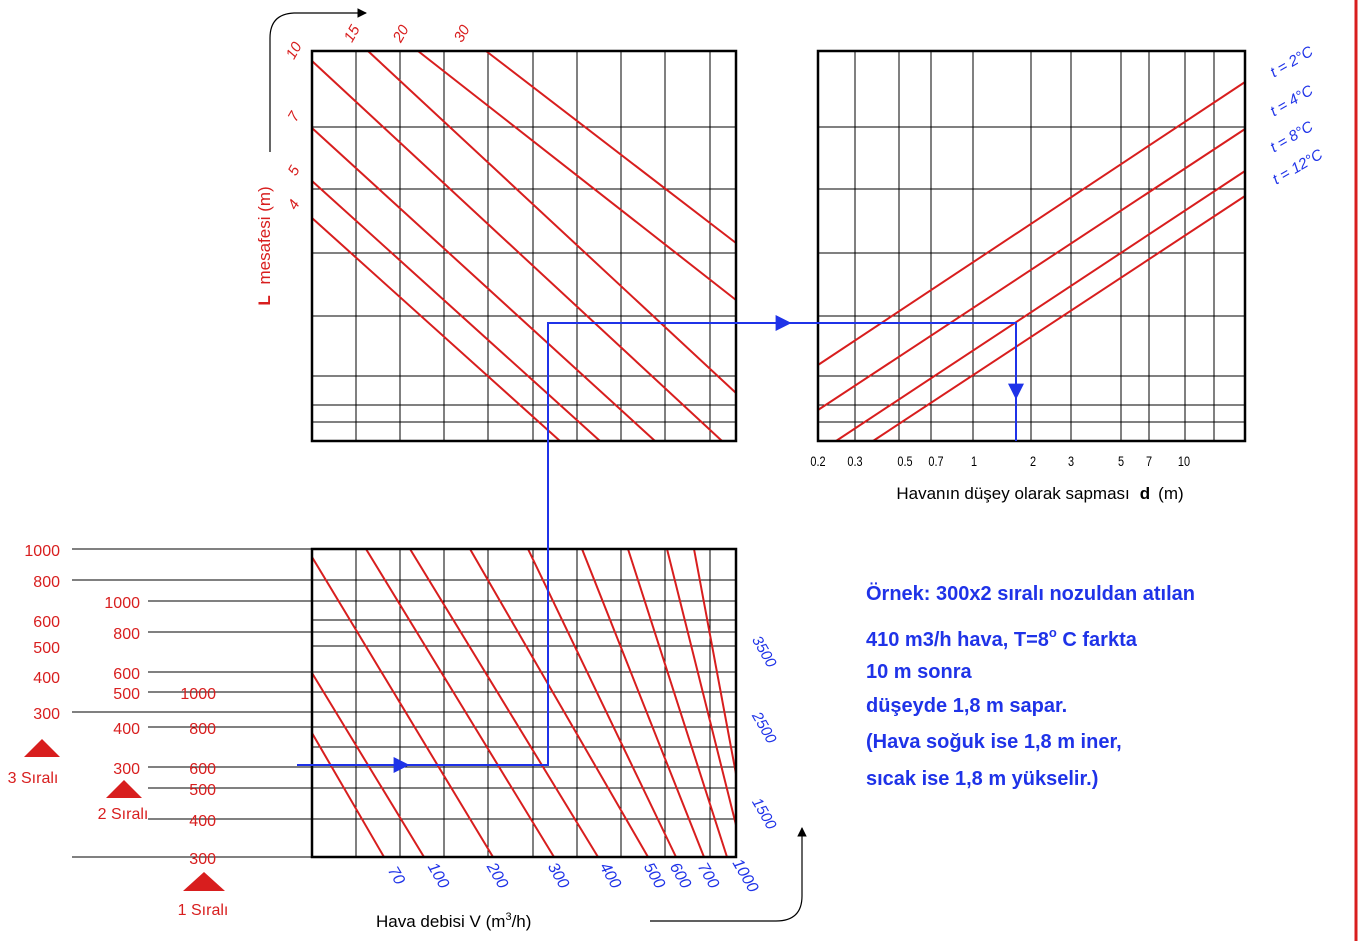 This screenshot has height=941, width=1362. Describe the element at coordinates (294, 205) in the screenshot. I see `top-left-label: 4` at that location.